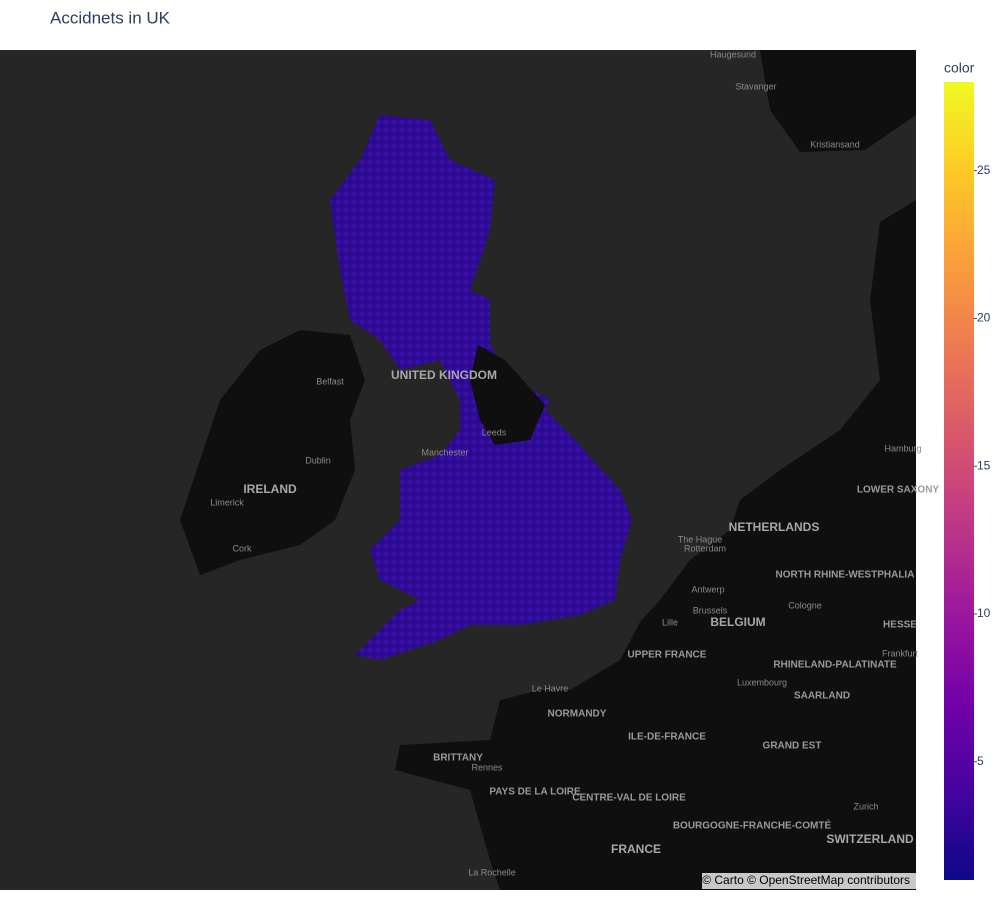 Image resolution: width=1000 pixels, height=905 pixels. Describe the element at coordinates (242, 548) in the screenshot. I see `map-label: Cork` at that location.